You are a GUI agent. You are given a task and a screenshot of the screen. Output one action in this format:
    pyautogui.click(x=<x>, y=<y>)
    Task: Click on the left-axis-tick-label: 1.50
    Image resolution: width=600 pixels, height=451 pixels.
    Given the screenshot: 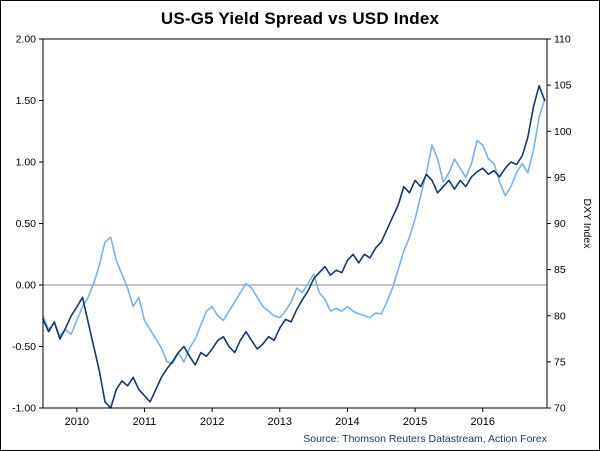 What is the action you would take?
    pyautogui.click(x=26, y=101)
    